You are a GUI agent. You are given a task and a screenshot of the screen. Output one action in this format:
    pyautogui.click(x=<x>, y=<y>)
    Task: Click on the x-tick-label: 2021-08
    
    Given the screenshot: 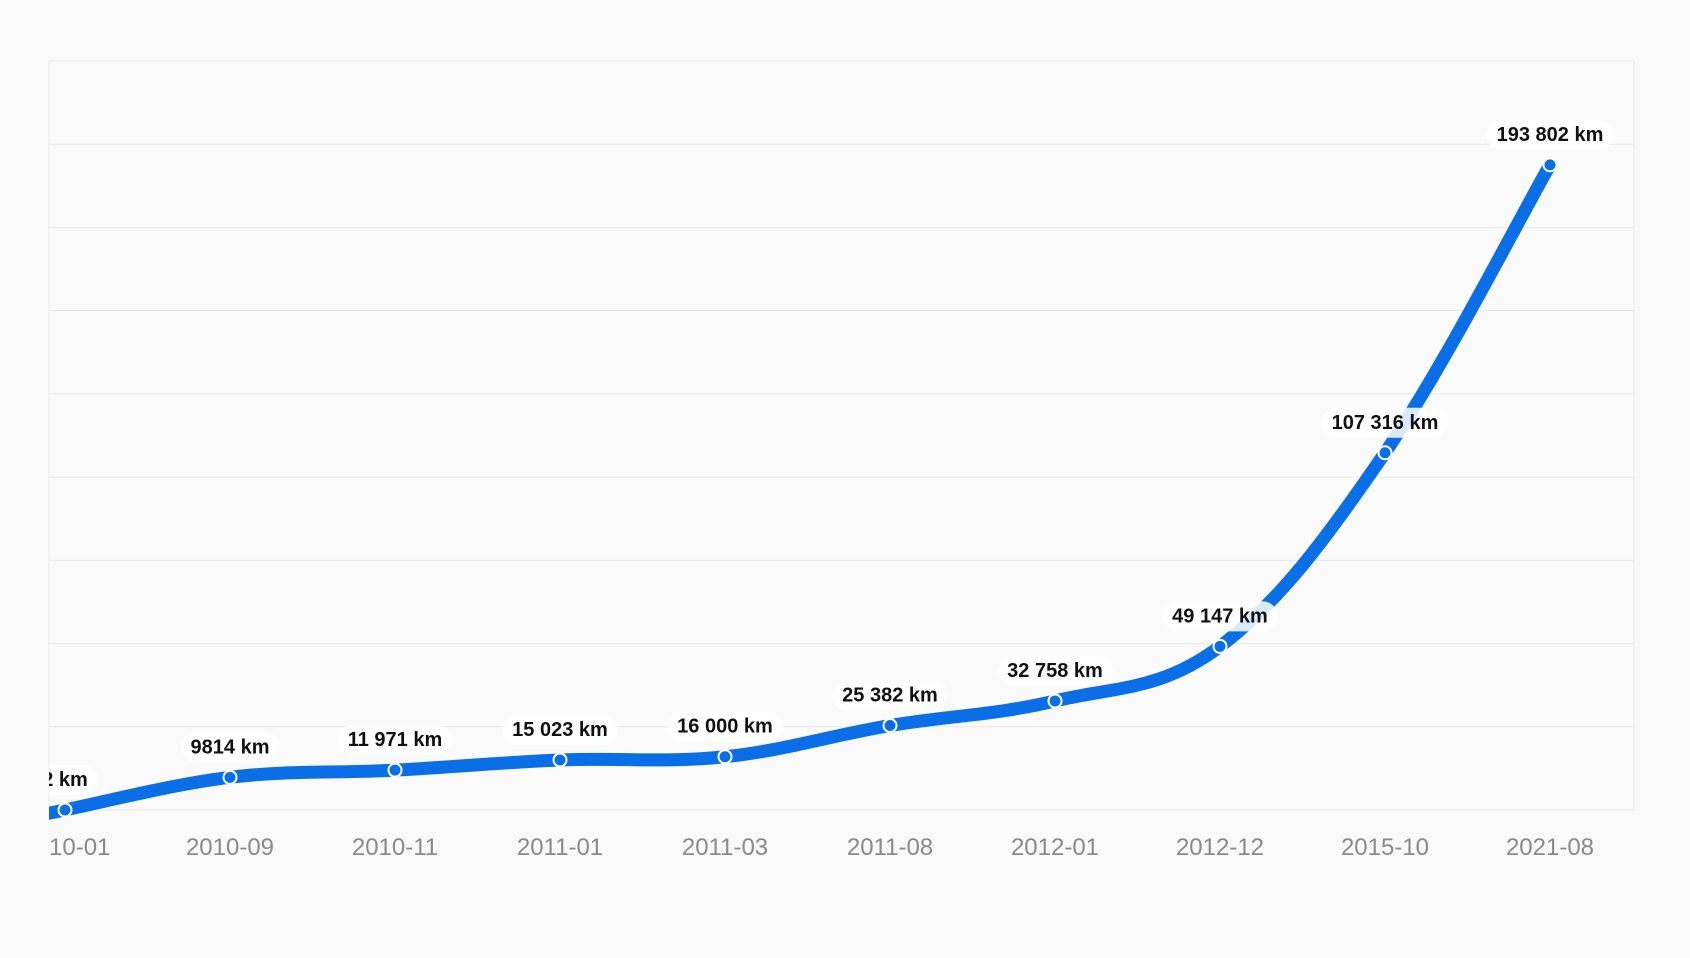 What is the action you would take?
    pyautogui.click(x=1550, y=847)
    